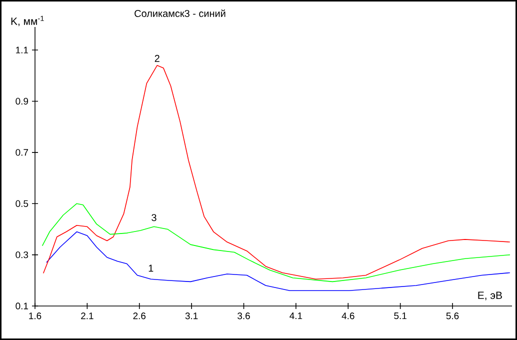 Image resolution: width=517 pixels, height=340 pixels. What do you see at coordinates (157, 58) in the screenshot?
I see `series-label: 2` at bounding box center [157, 58].